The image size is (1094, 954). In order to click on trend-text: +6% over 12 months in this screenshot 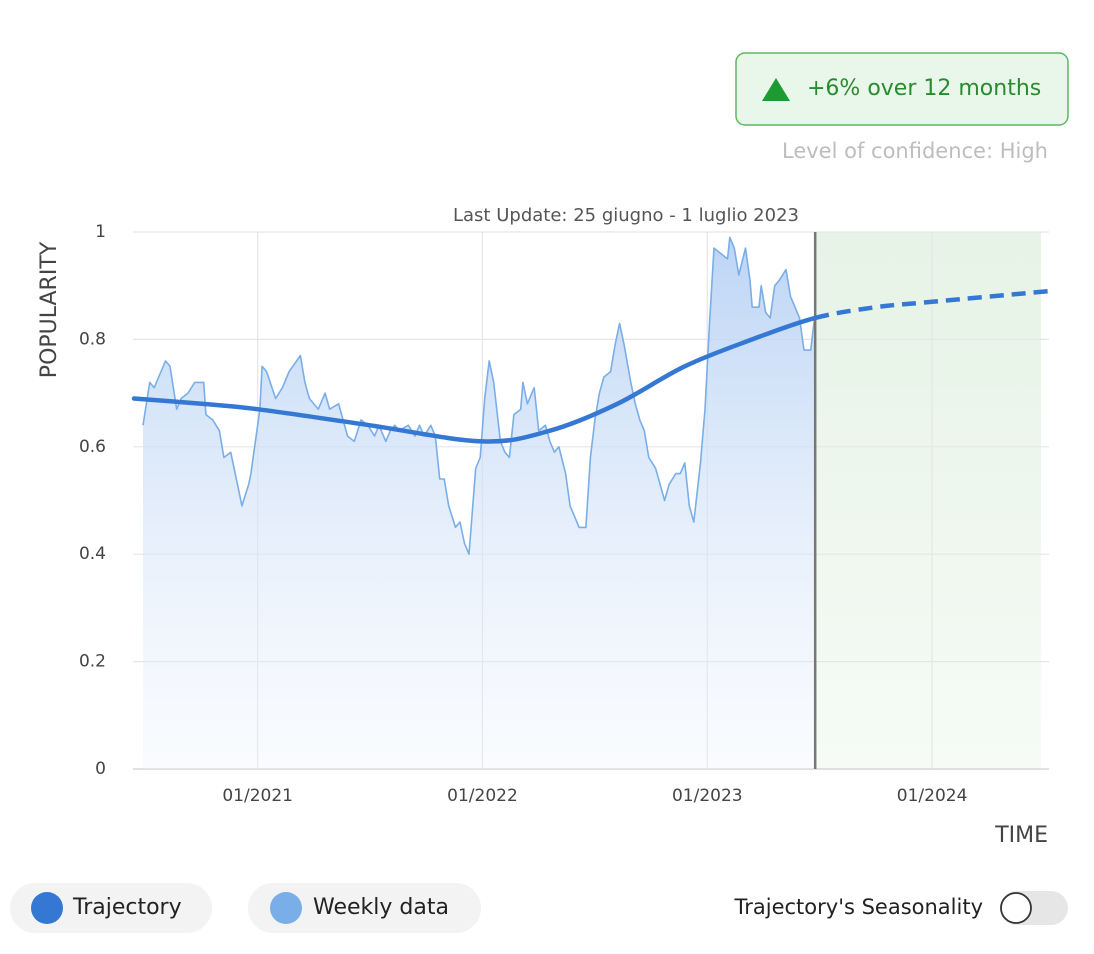, I will do `click(924, 88)`.